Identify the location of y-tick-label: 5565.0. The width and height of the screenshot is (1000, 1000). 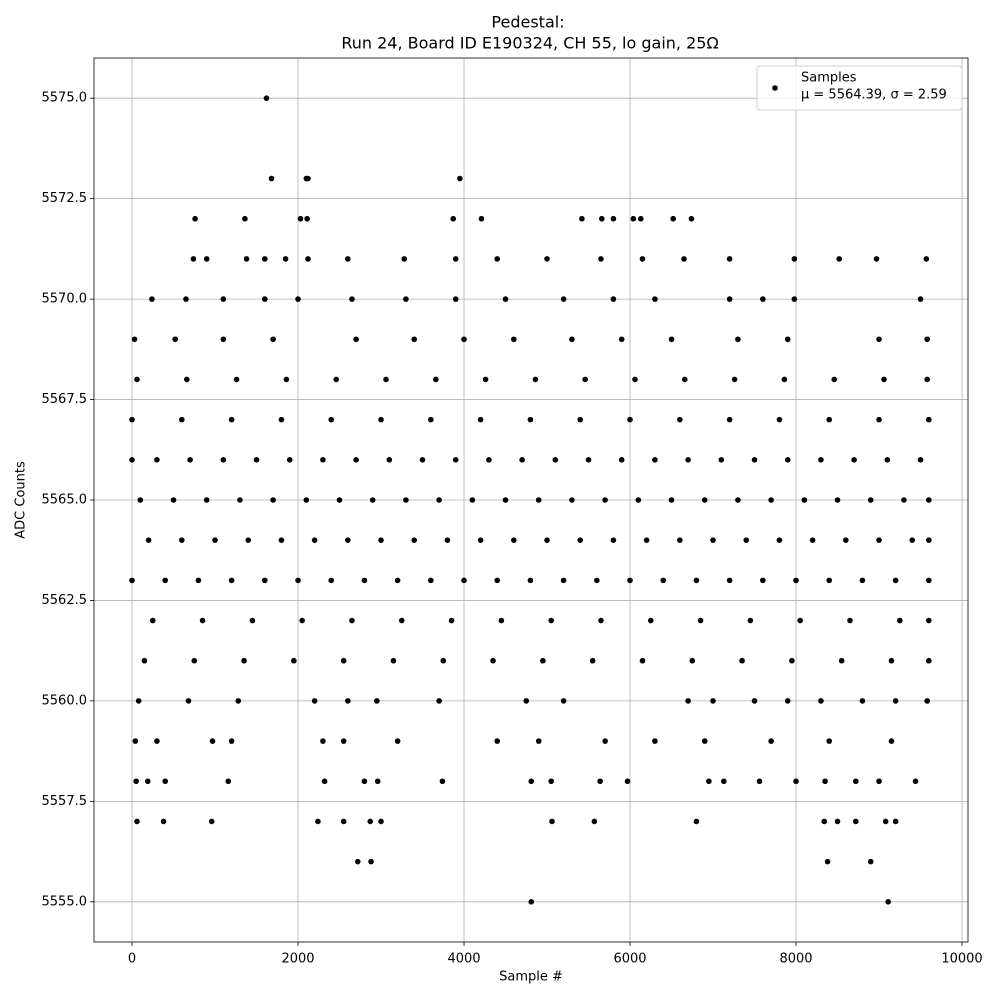
(65, 500).